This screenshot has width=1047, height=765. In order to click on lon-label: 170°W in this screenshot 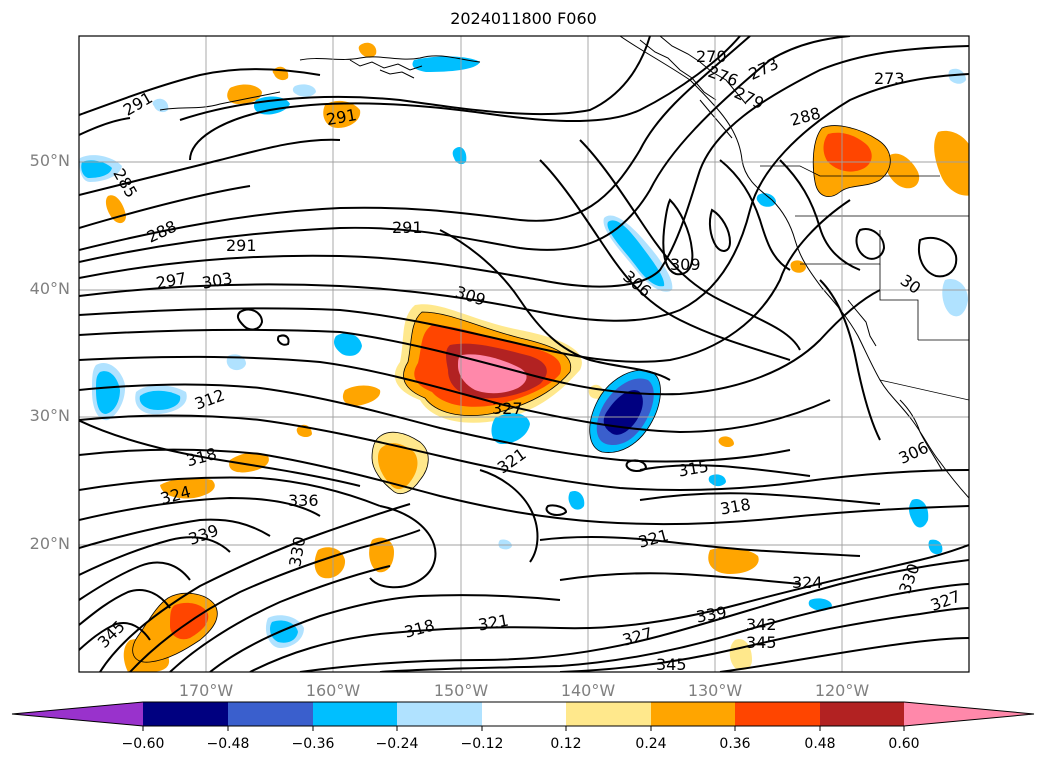, I will do `click(206, 690)`.